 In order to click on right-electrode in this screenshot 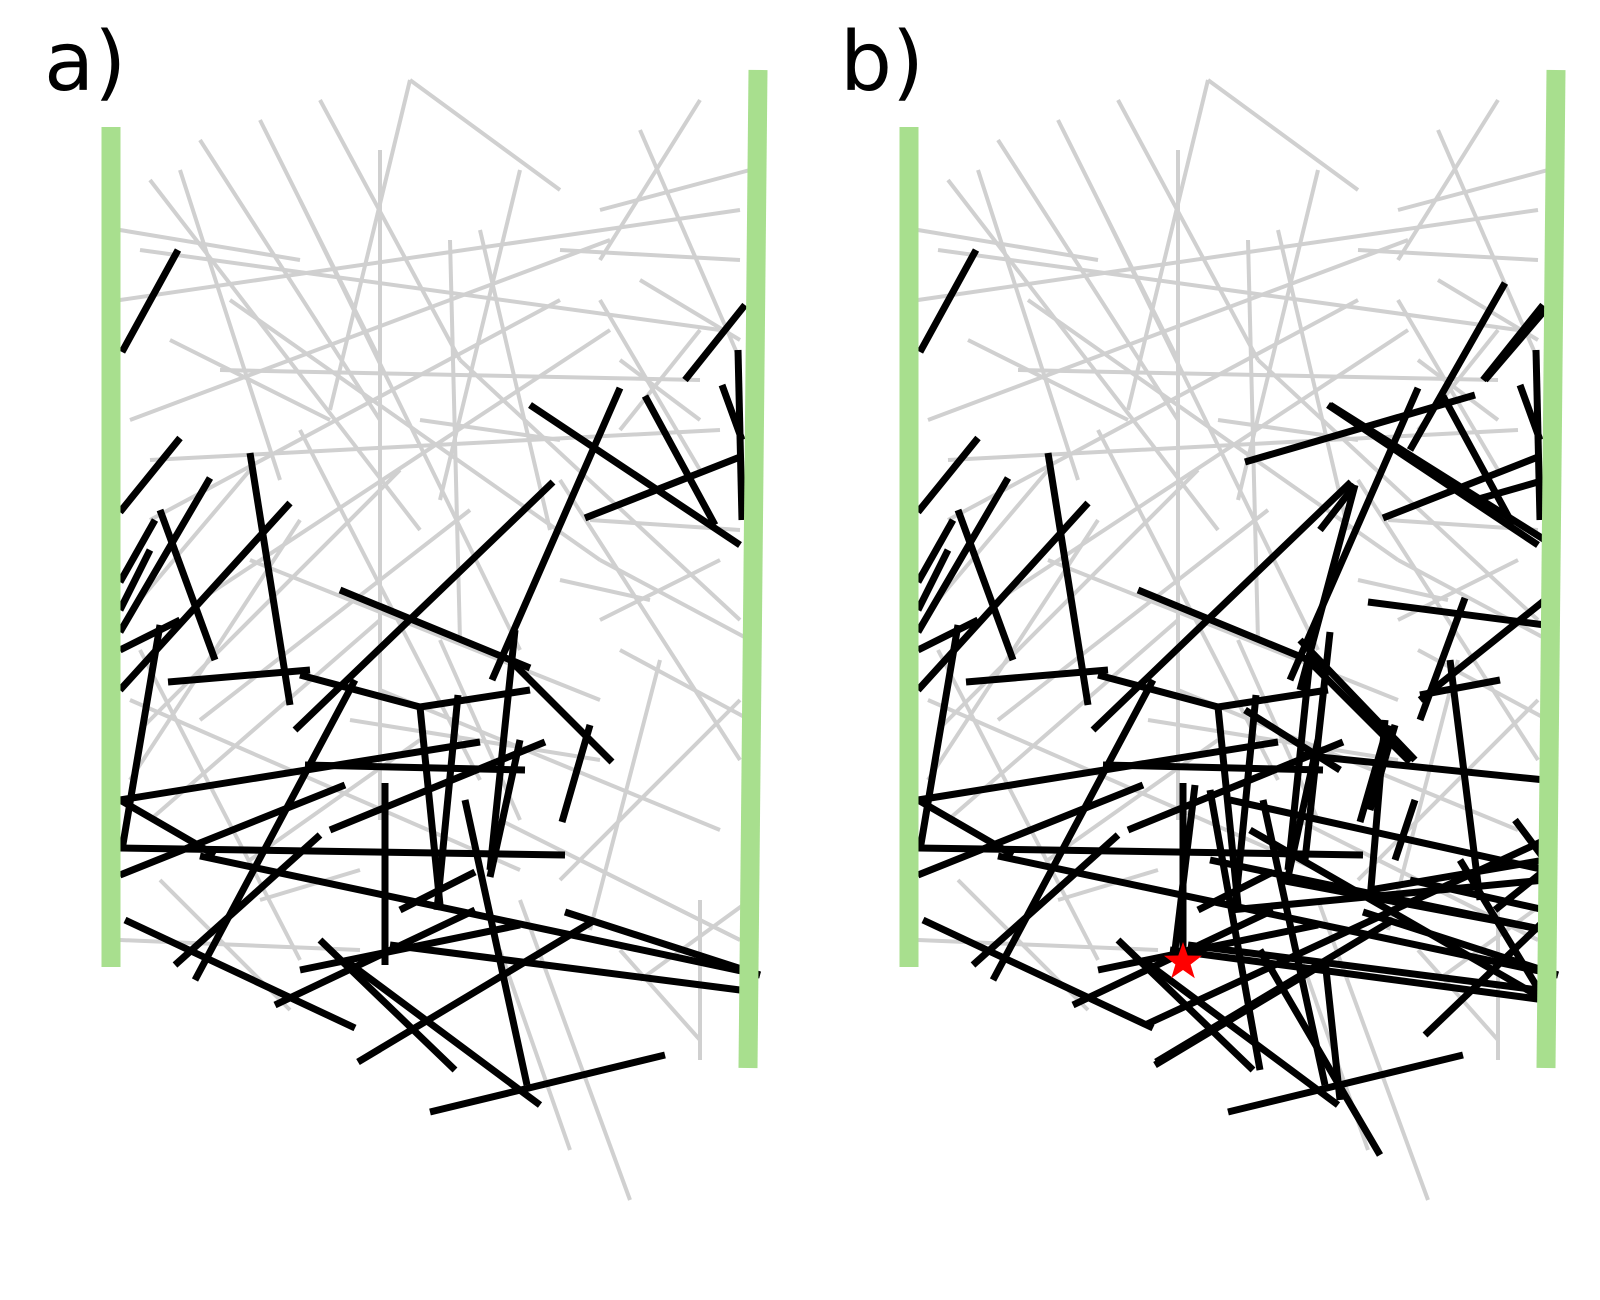, I will do `click(1551, 569)`.